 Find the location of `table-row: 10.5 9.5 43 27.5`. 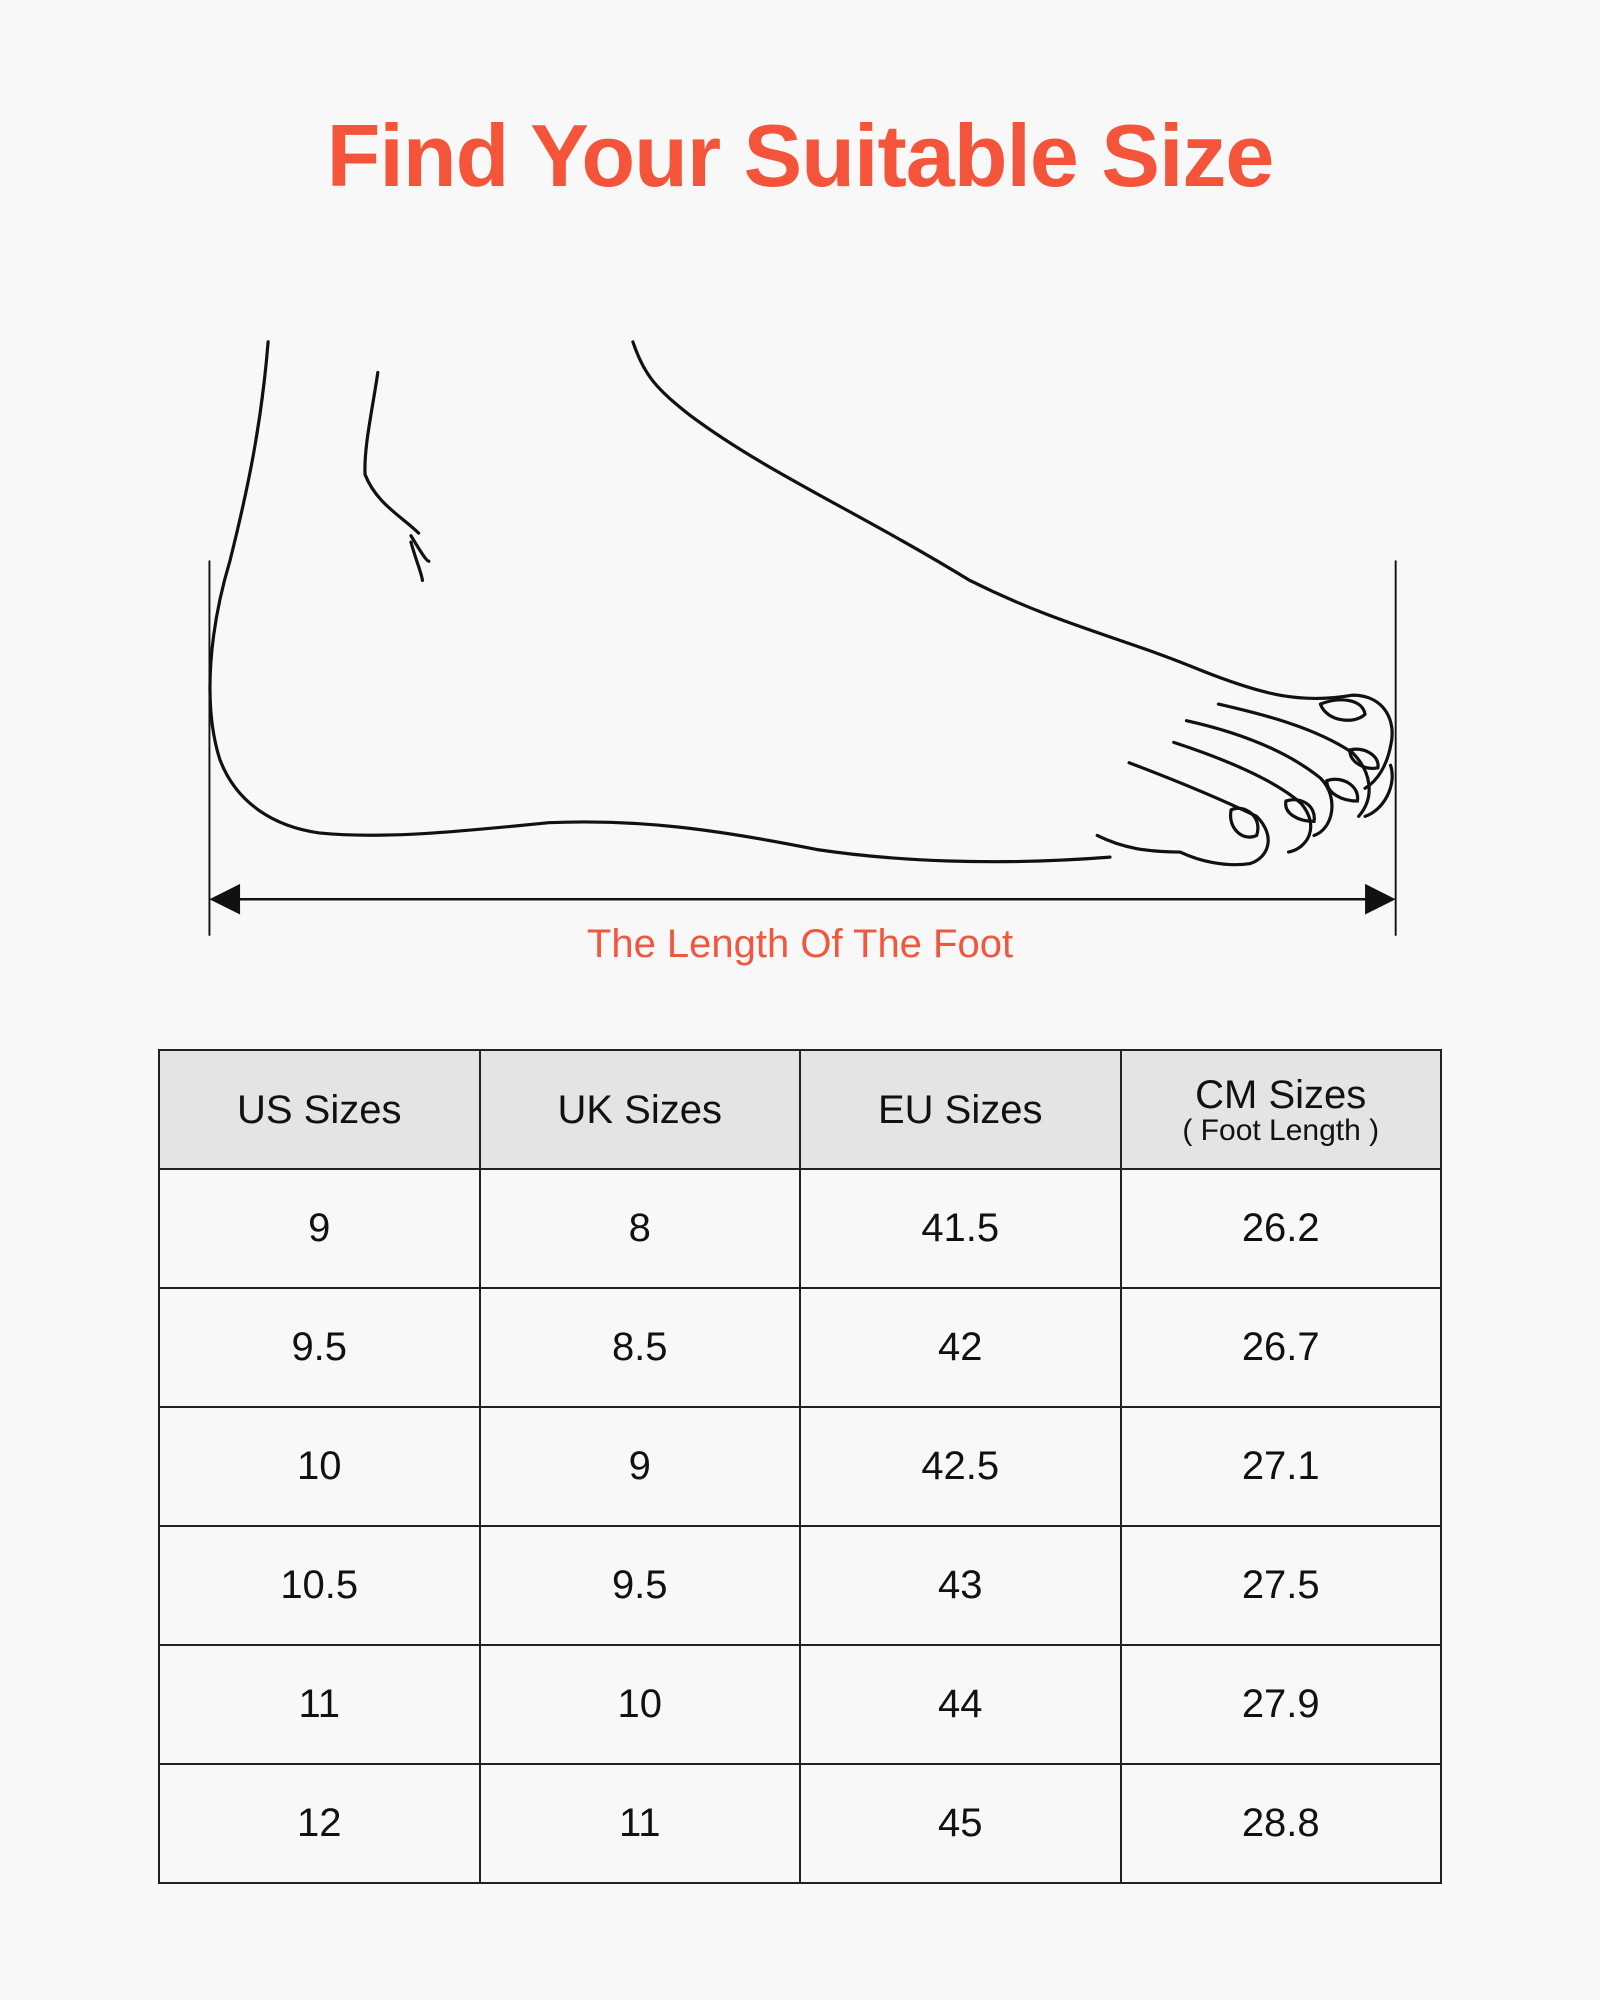

table-row: 10.5 9.5 43 27.5 is located at coordinates (800, 1585).